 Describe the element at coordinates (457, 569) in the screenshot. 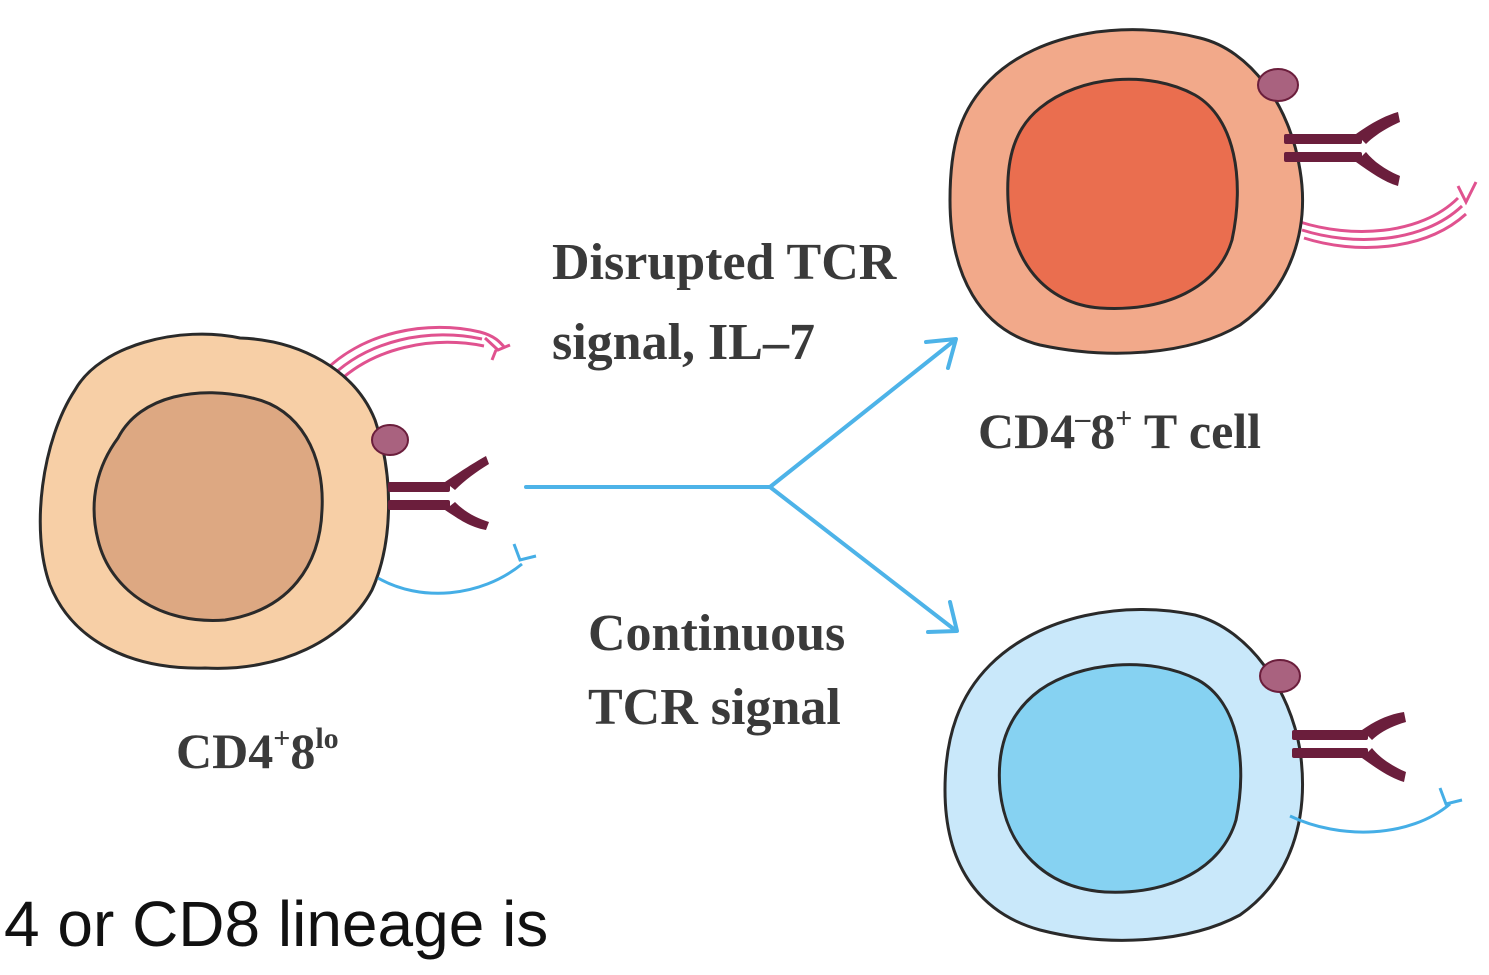

I see `source-cd8-marker` at that location.